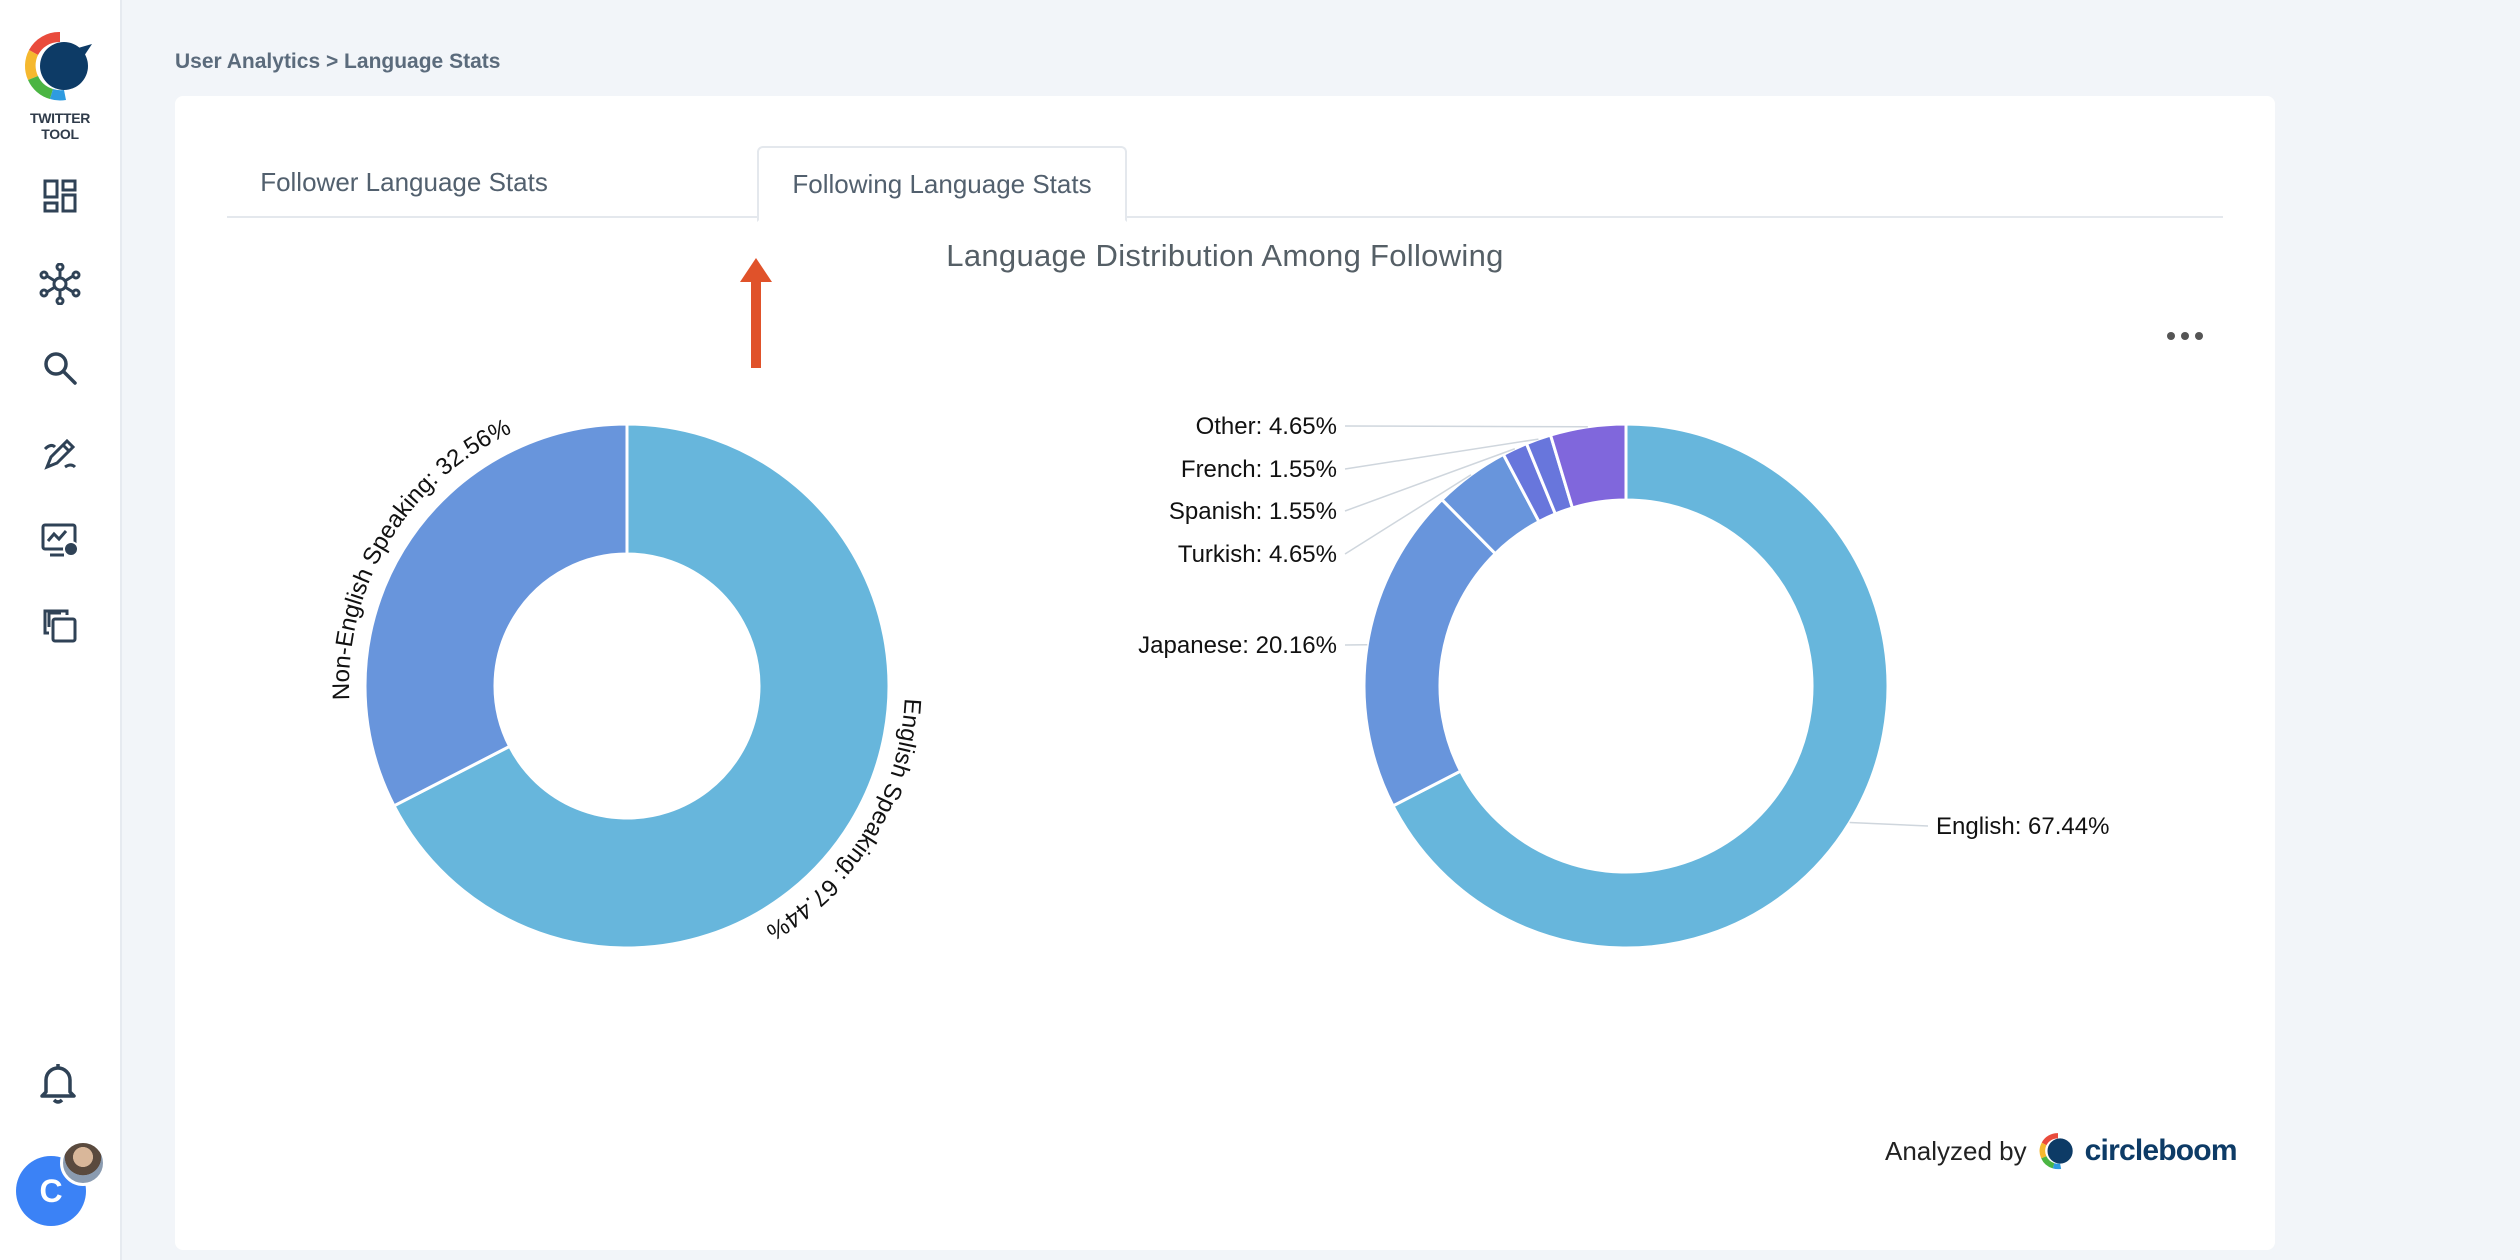 This screenshot has width=2520, height=1260. Describe the element at coordinates (60, 540) in the screenshot. I see `analytics-icon` at that location.